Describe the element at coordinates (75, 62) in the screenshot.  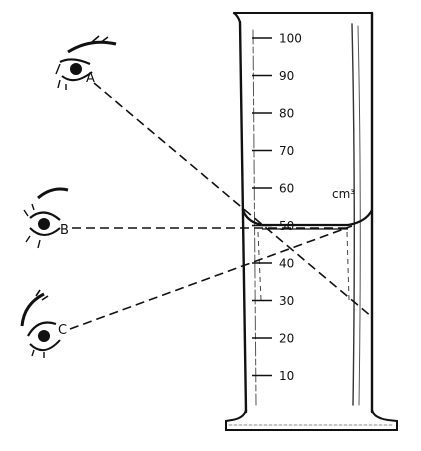
I see `eye-a-upper-lid` at that location.